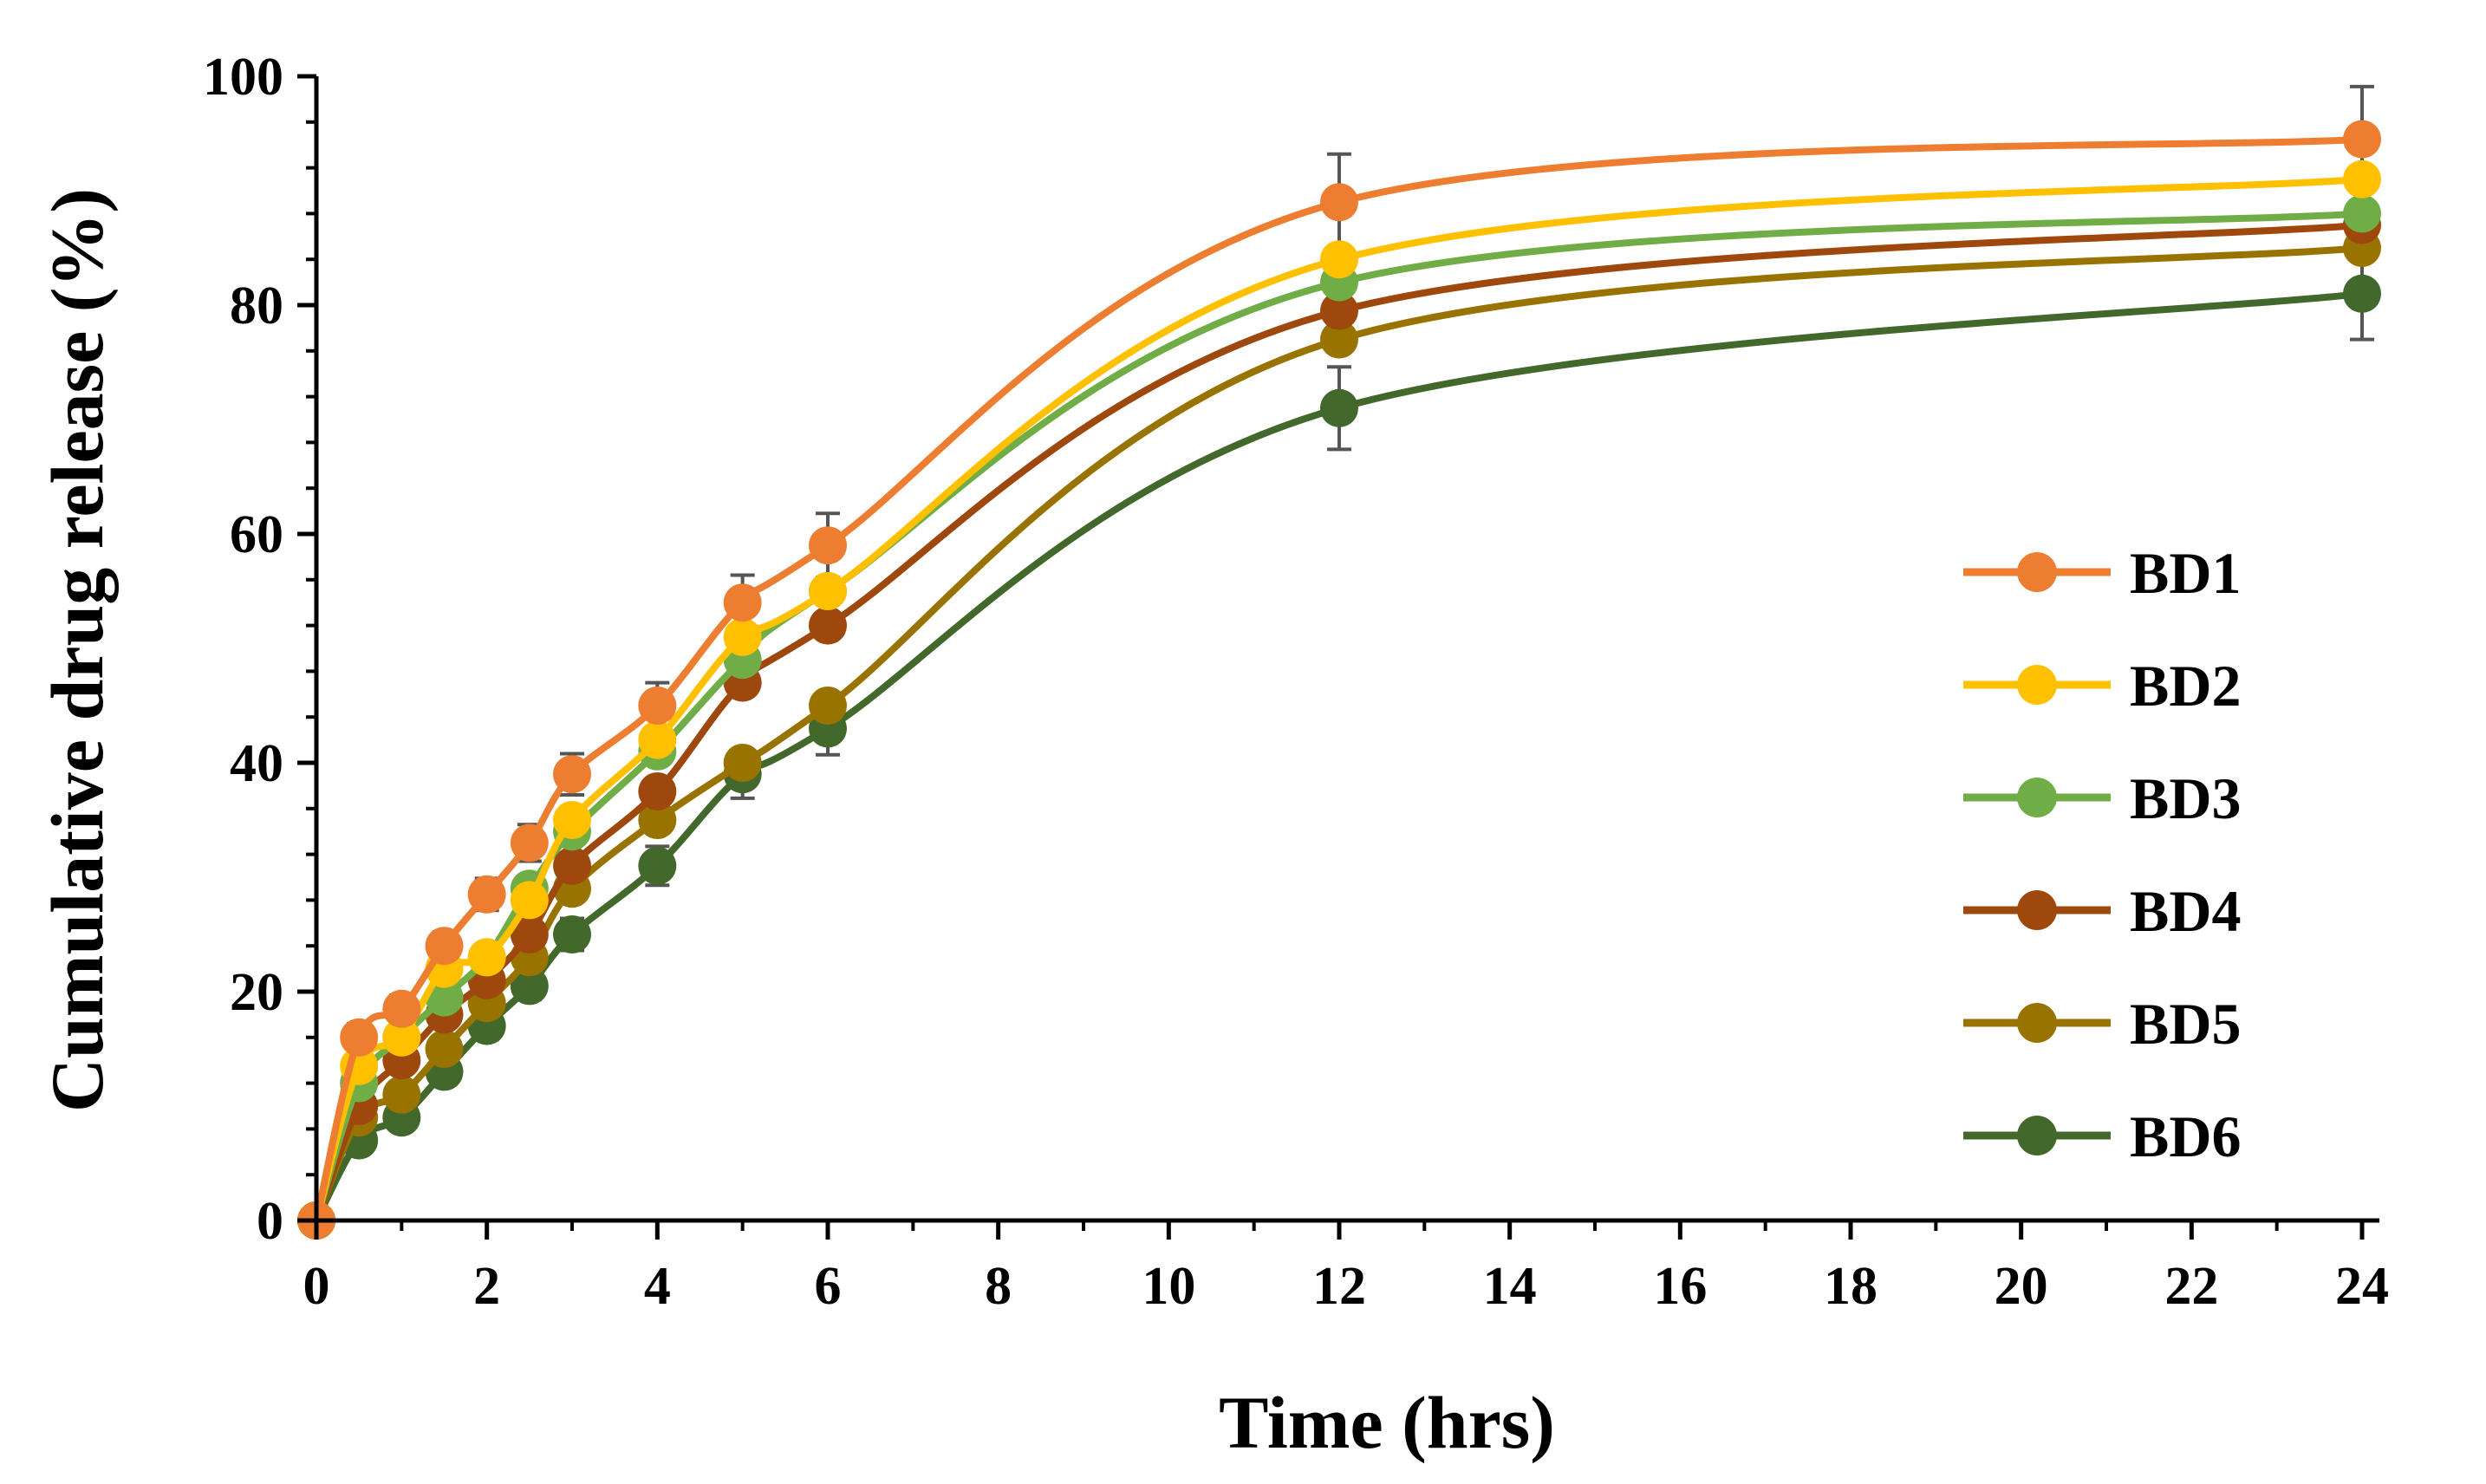 The image size is (2486, 1484). What do you see at coordinates (2191, 1286) in the screenshot?
I see `x-tick-label: 22` at bounding box center [2191, 1286].